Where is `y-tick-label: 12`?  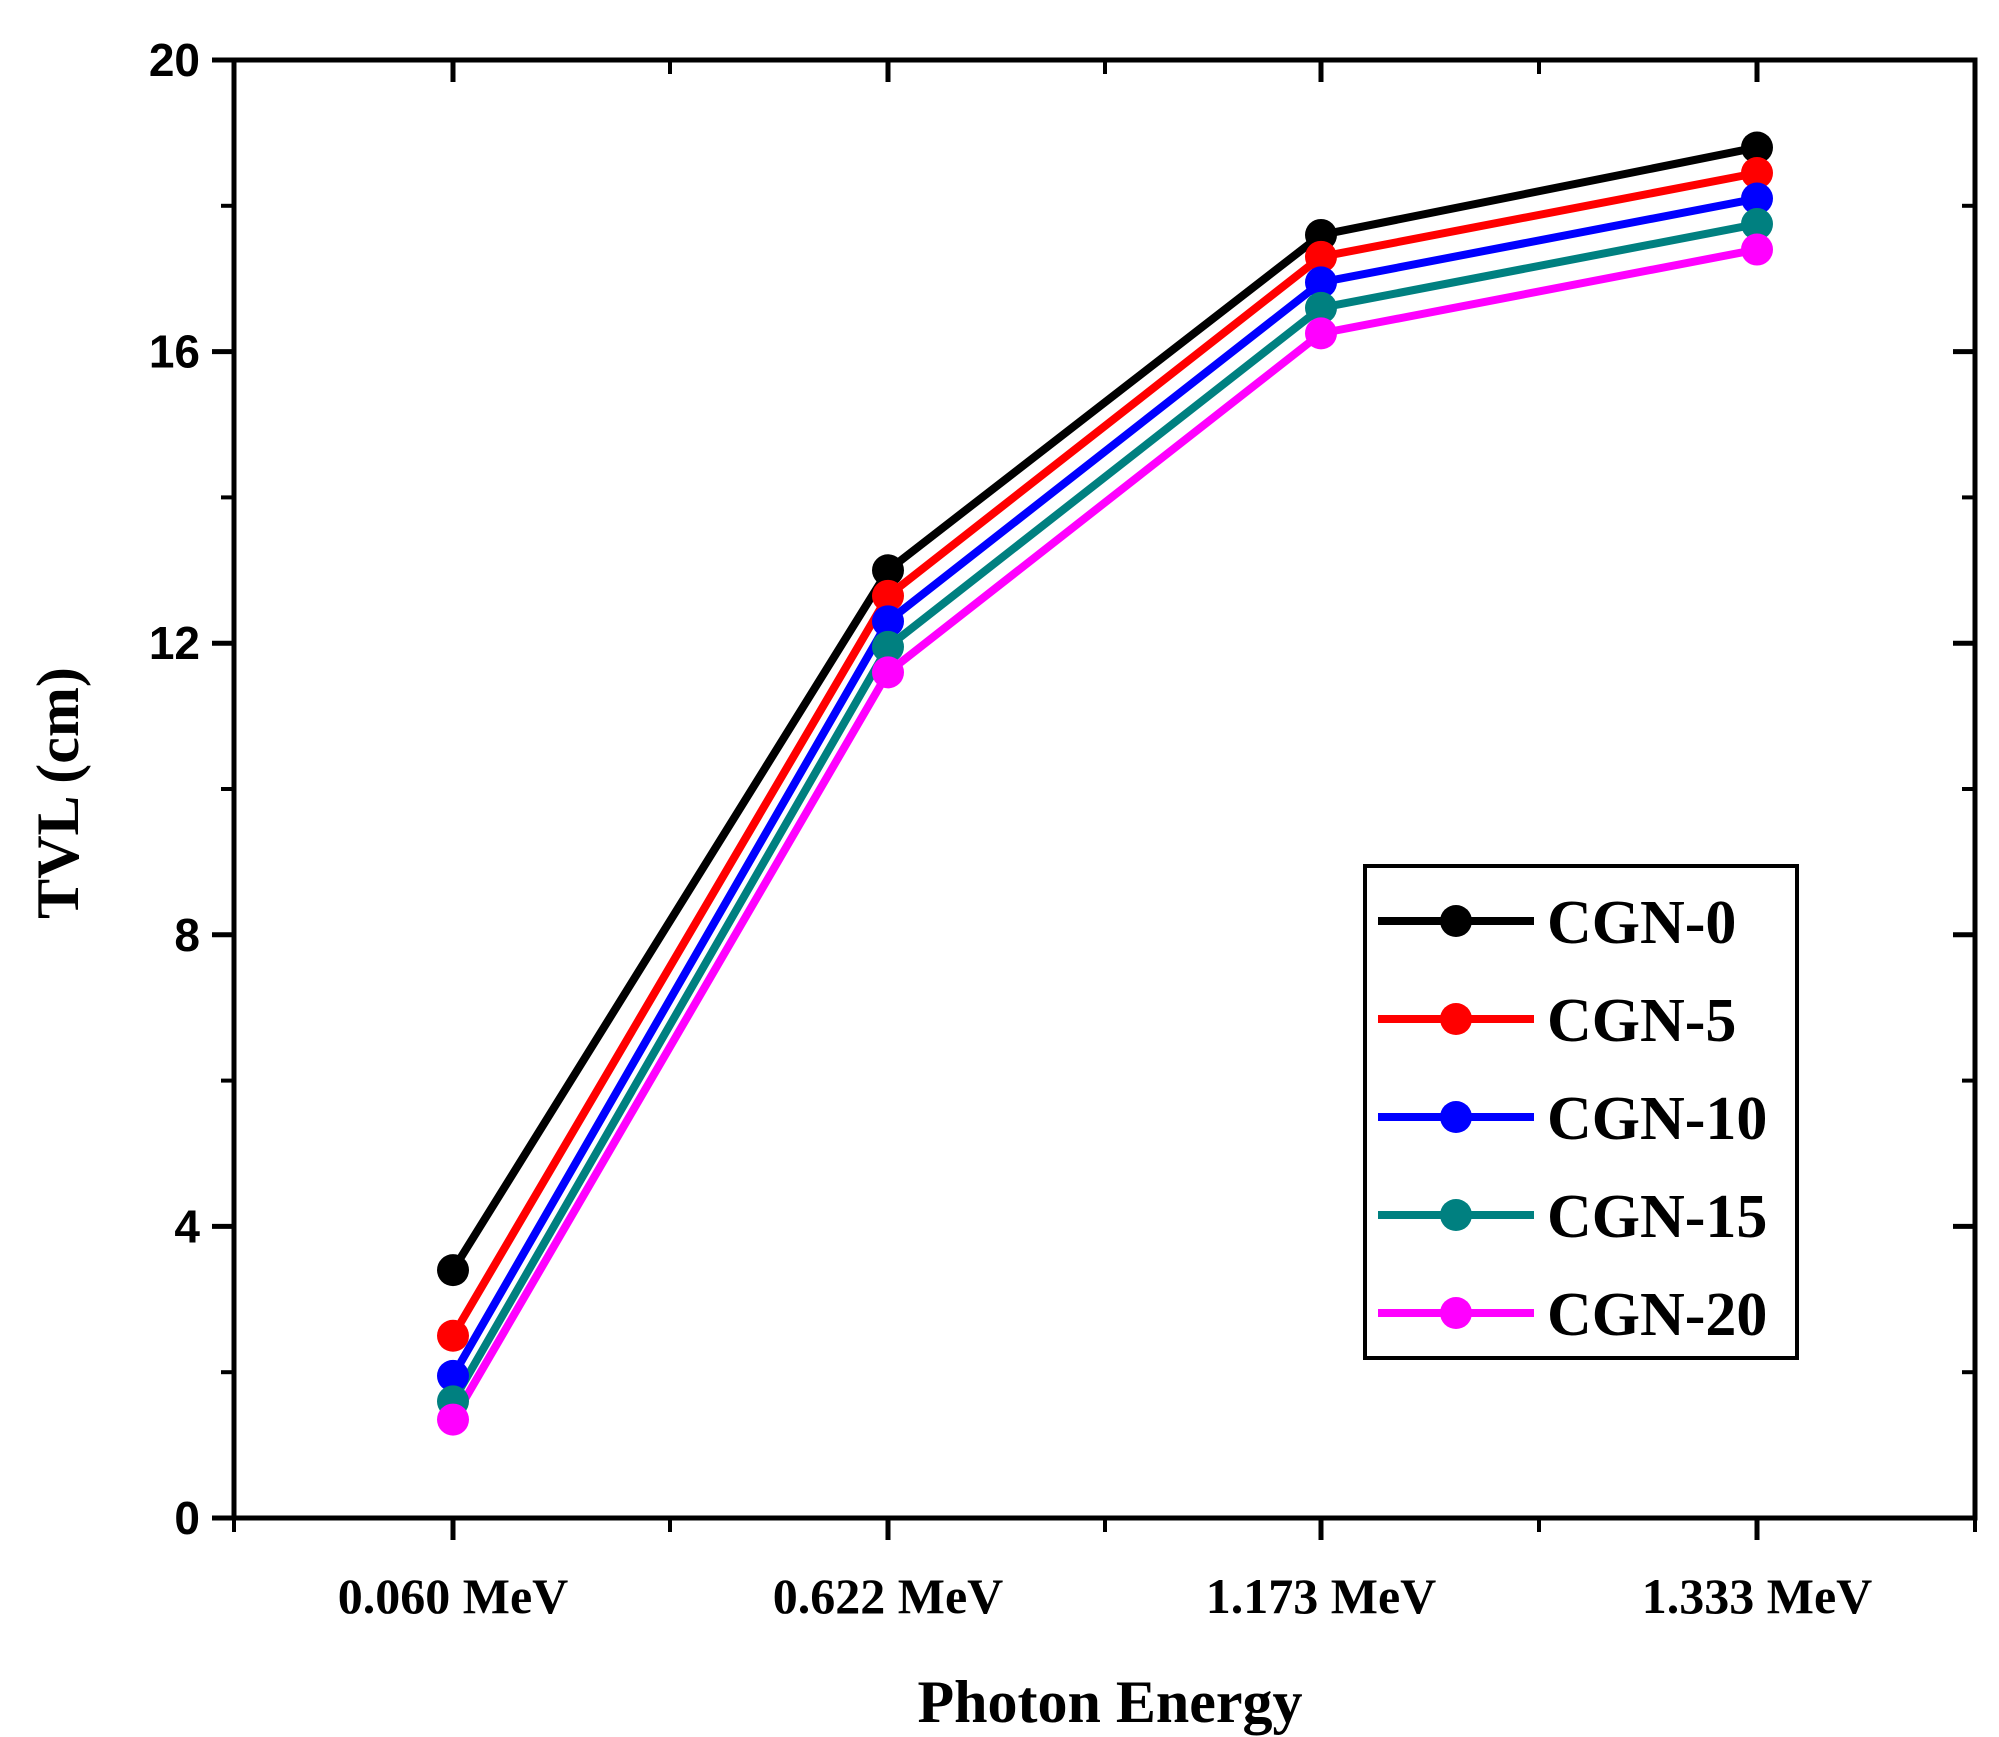 y-tick-label: 12 is located at coordinates (174, 643).